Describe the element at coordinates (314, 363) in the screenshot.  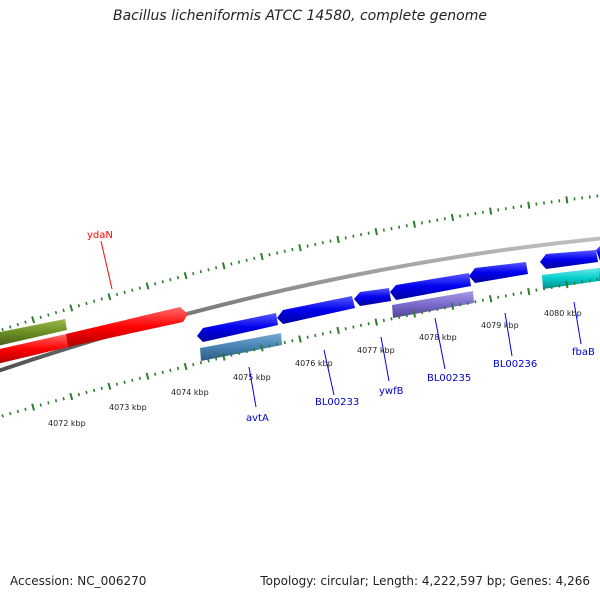
I see `scale-label: 4076 kbp` at that location.